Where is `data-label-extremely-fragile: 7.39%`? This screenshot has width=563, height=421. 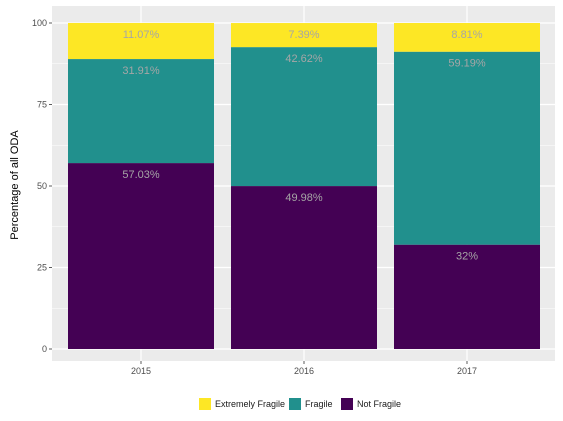
data-label-extremely-fragile: 7.39% is located at coordinates (303, 35).